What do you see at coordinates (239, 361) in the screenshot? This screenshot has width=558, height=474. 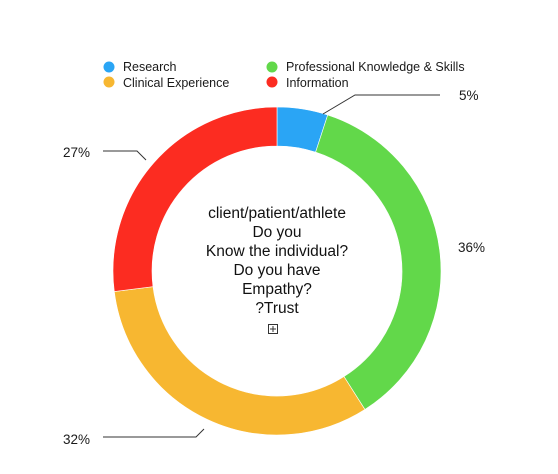 I see `slice-clinical-experience` at bounding box center [239, 361].